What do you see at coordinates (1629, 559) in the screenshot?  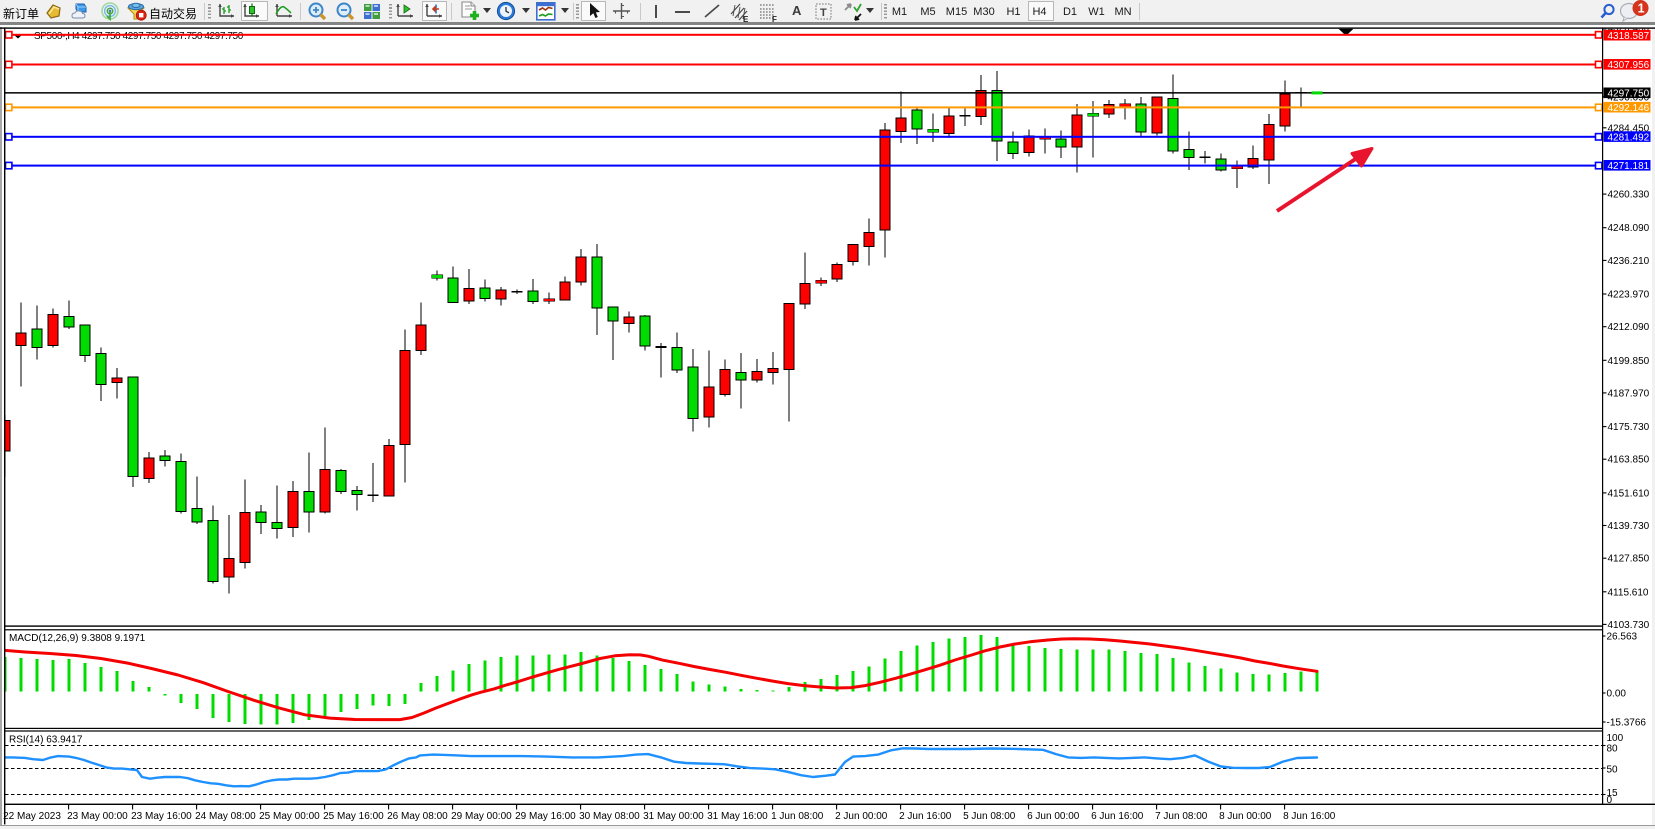 I see `svg-text: 4127.850` at bounding box center [1629, 559].